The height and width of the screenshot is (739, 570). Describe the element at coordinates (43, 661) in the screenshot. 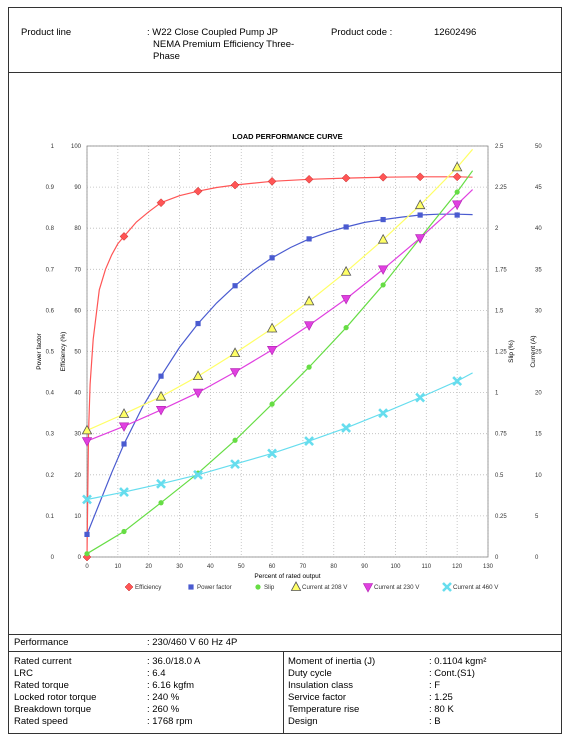

I see `spec-left-label: Rated current` at that location.